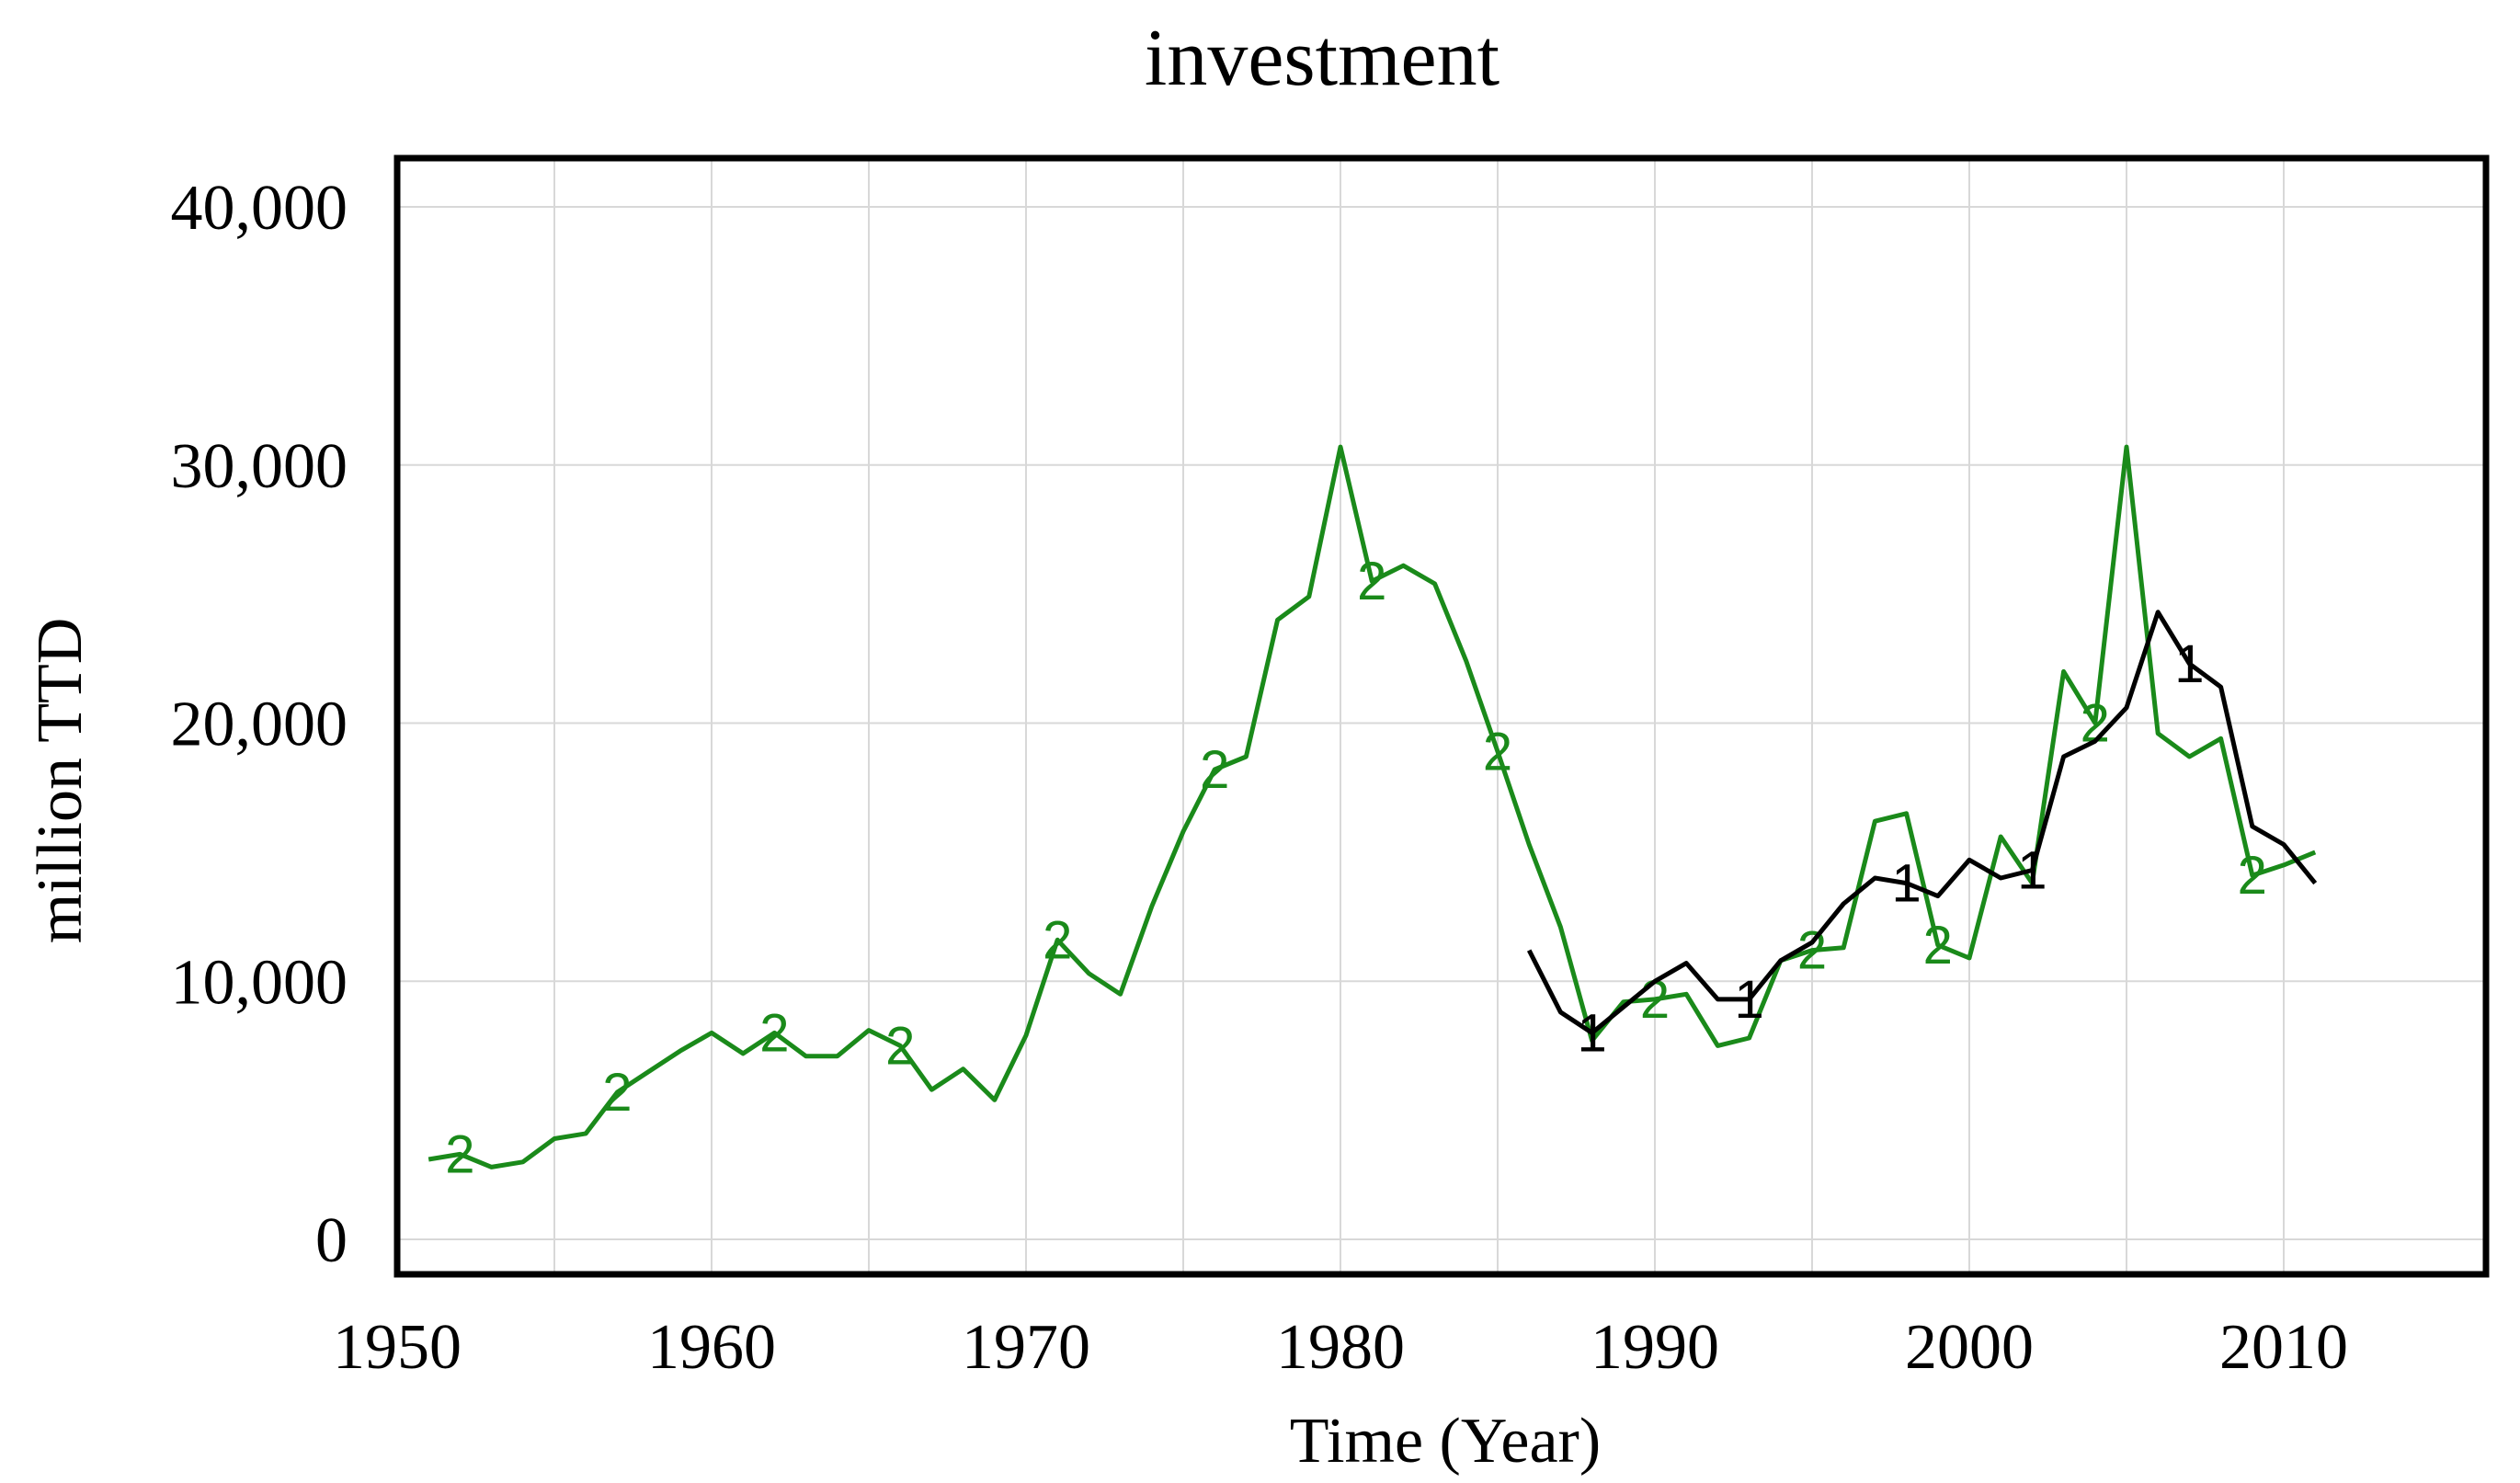  Describe the element at coordinates (1922, 822) in the screenshot. I see `series-1-line` at that location.